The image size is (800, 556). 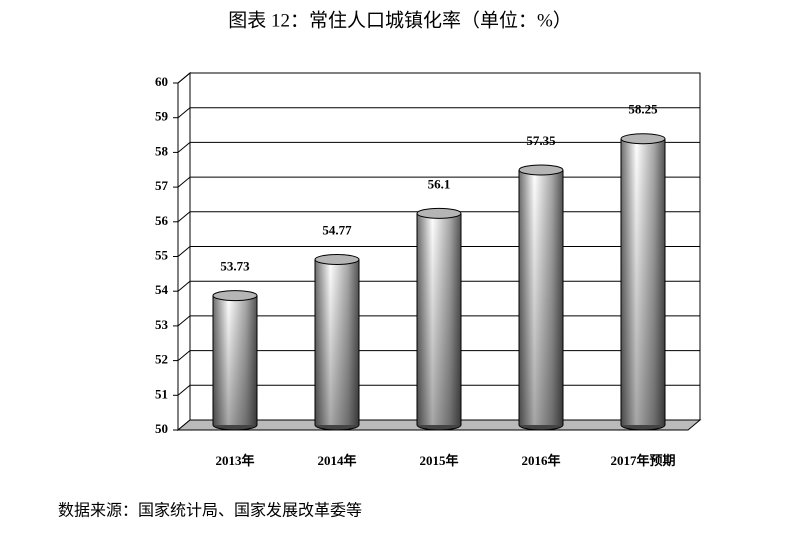 What do you see at coordinates (162, 254) in the screenshot?
I see `y-tick-label: 55` at bounding box center [162, 254].